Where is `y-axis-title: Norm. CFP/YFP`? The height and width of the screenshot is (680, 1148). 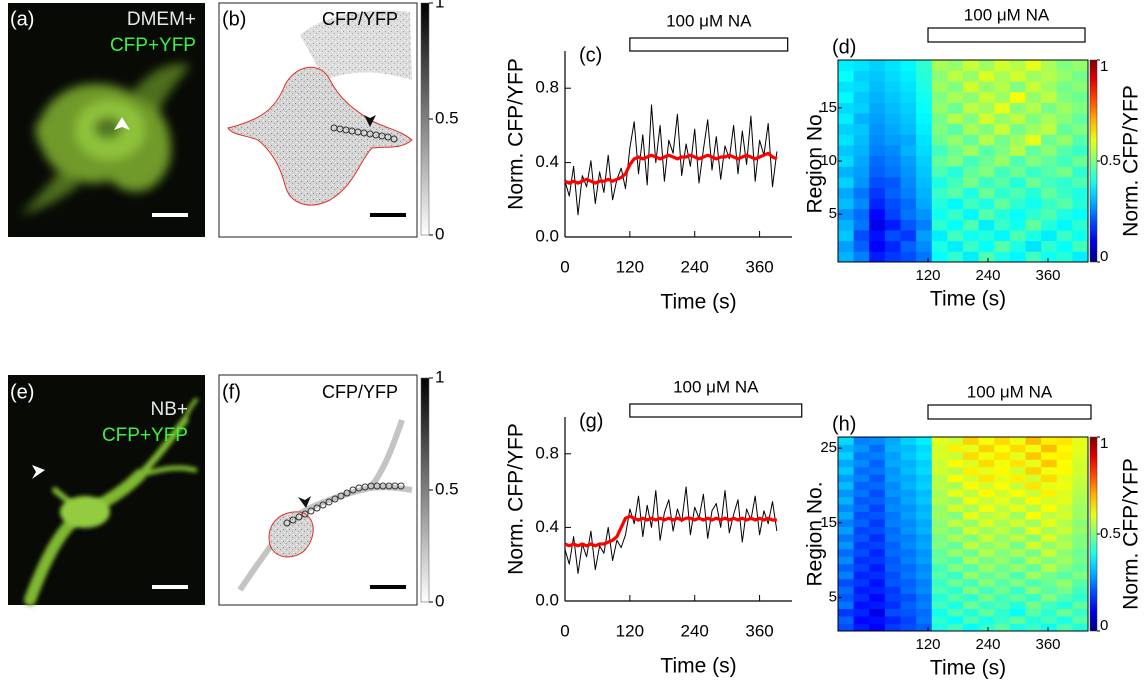
y-axis-title: Norm. CFP/YFP is located at coordinates (516, 499).